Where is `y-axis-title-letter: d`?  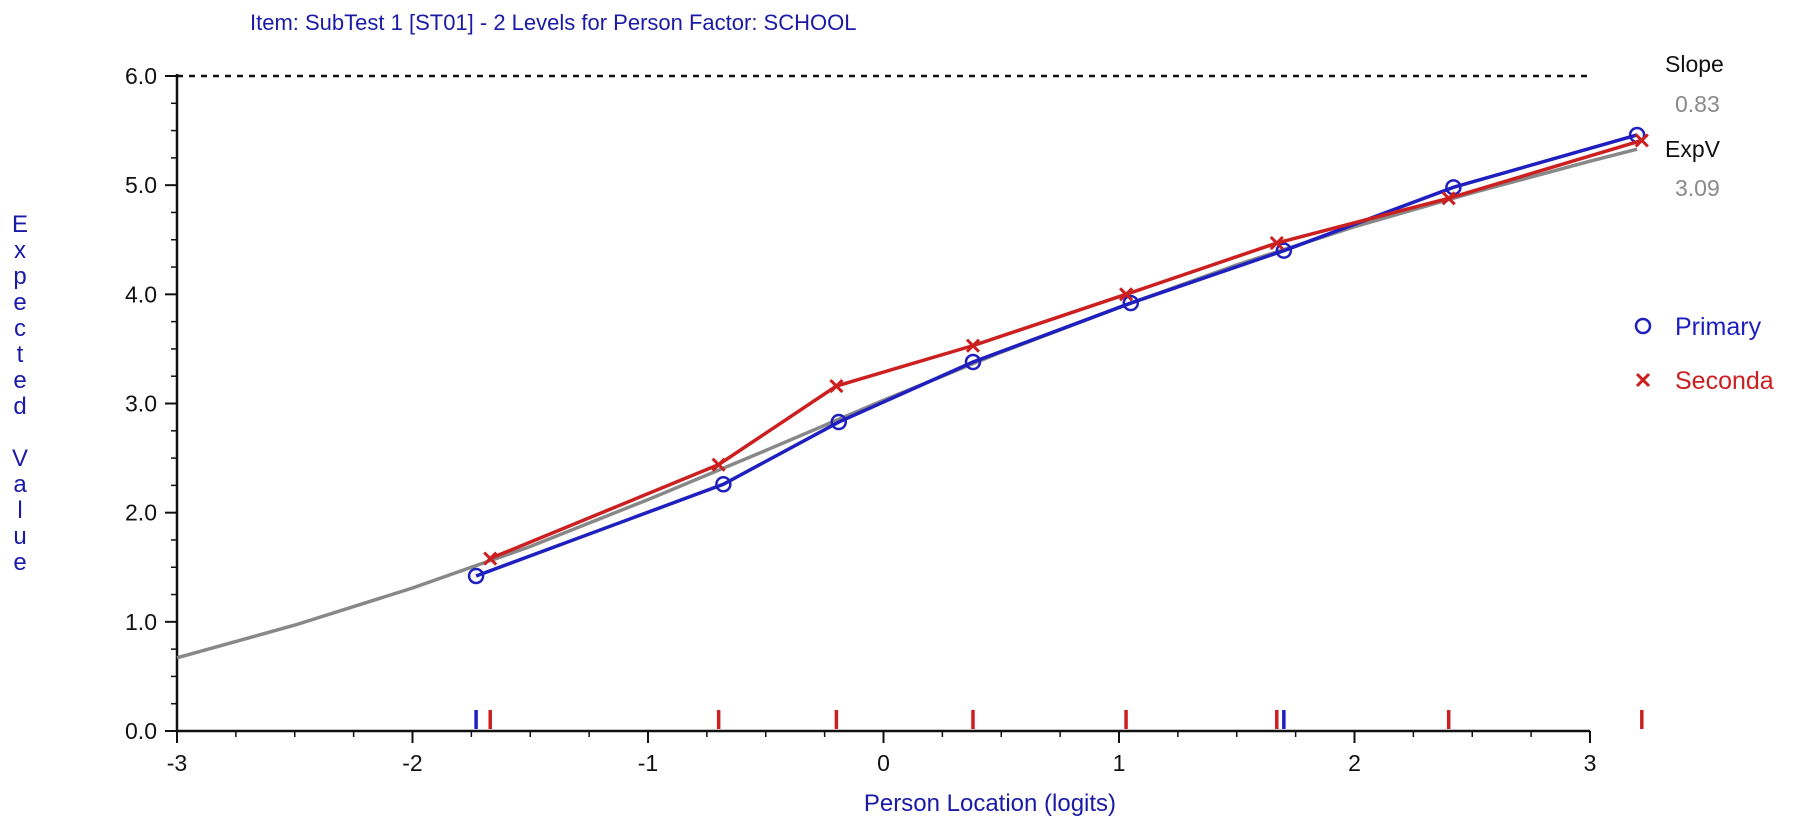 y-axis-title-letter: d is located at coordinates (19, 406).